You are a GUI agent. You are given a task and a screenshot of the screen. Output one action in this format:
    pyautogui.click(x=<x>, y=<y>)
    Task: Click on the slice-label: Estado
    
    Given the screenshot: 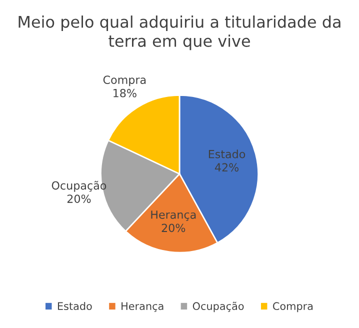 What is the action you would take?
    pyautogui.click(x=227, y=154)
    